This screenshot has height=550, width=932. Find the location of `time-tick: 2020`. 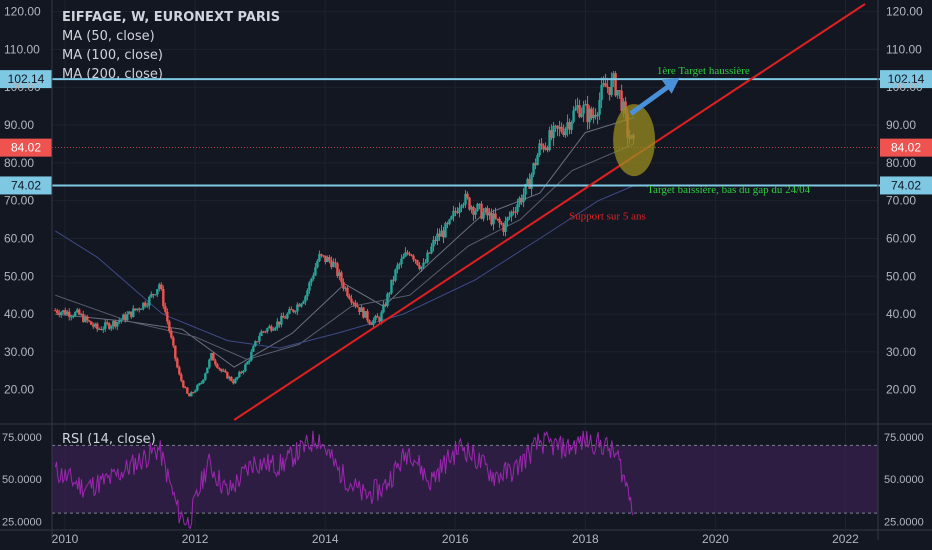

time-tick: 2020 is located at coordinates (715, 539).